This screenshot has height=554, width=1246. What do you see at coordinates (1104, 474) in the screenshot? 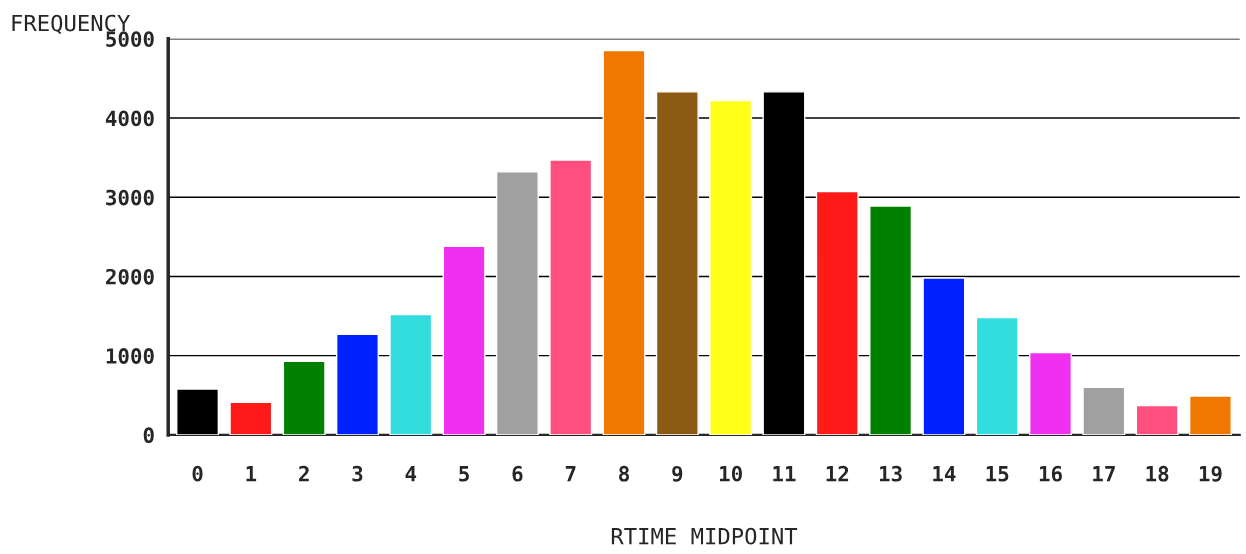
I see `x-tick-label: 17` at bounding box center [1104, 474].